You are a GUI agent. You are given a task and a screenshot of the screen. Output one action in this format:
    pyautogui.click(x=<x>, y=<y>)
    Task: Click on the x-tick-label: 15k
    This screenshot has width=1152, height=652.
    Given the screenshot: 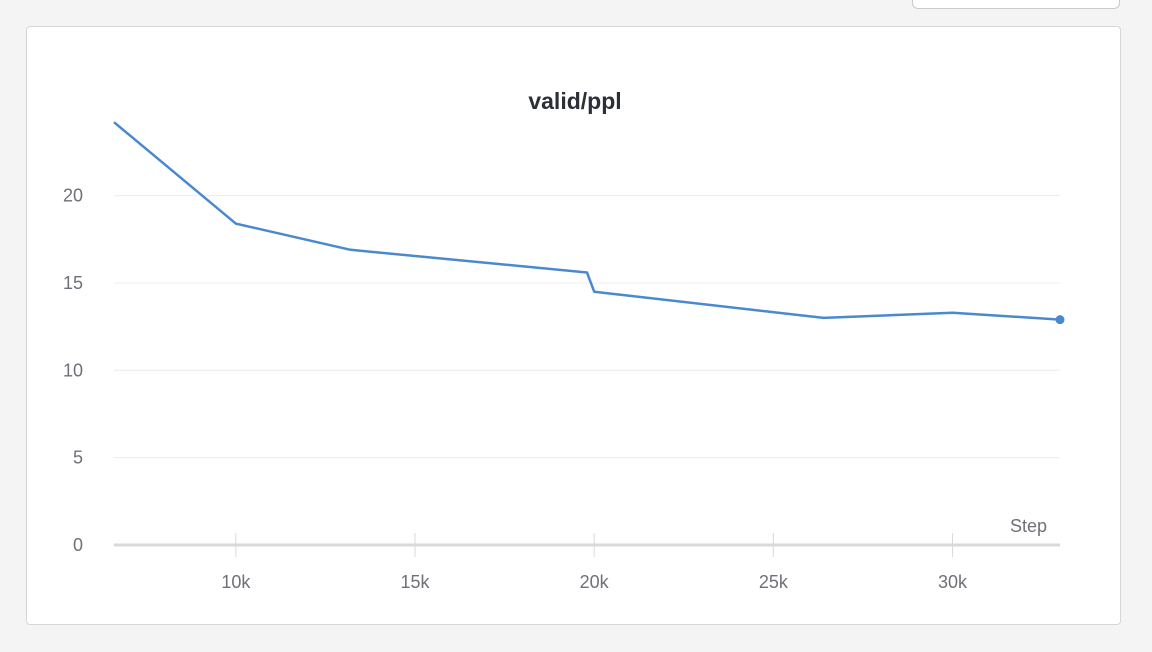 What is the action you would take?
    pyautogui.click(x=415, y=582)
    